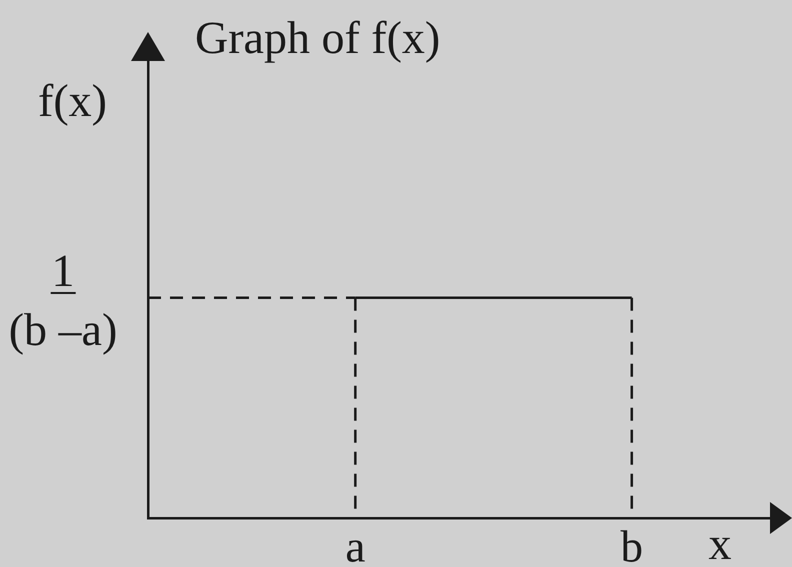 Image resolution: width=792 pixels, height=567 pixels. Describe the element at coordinates (632, 544) in the screenshot. I see `x-tick-label: b` at that location.